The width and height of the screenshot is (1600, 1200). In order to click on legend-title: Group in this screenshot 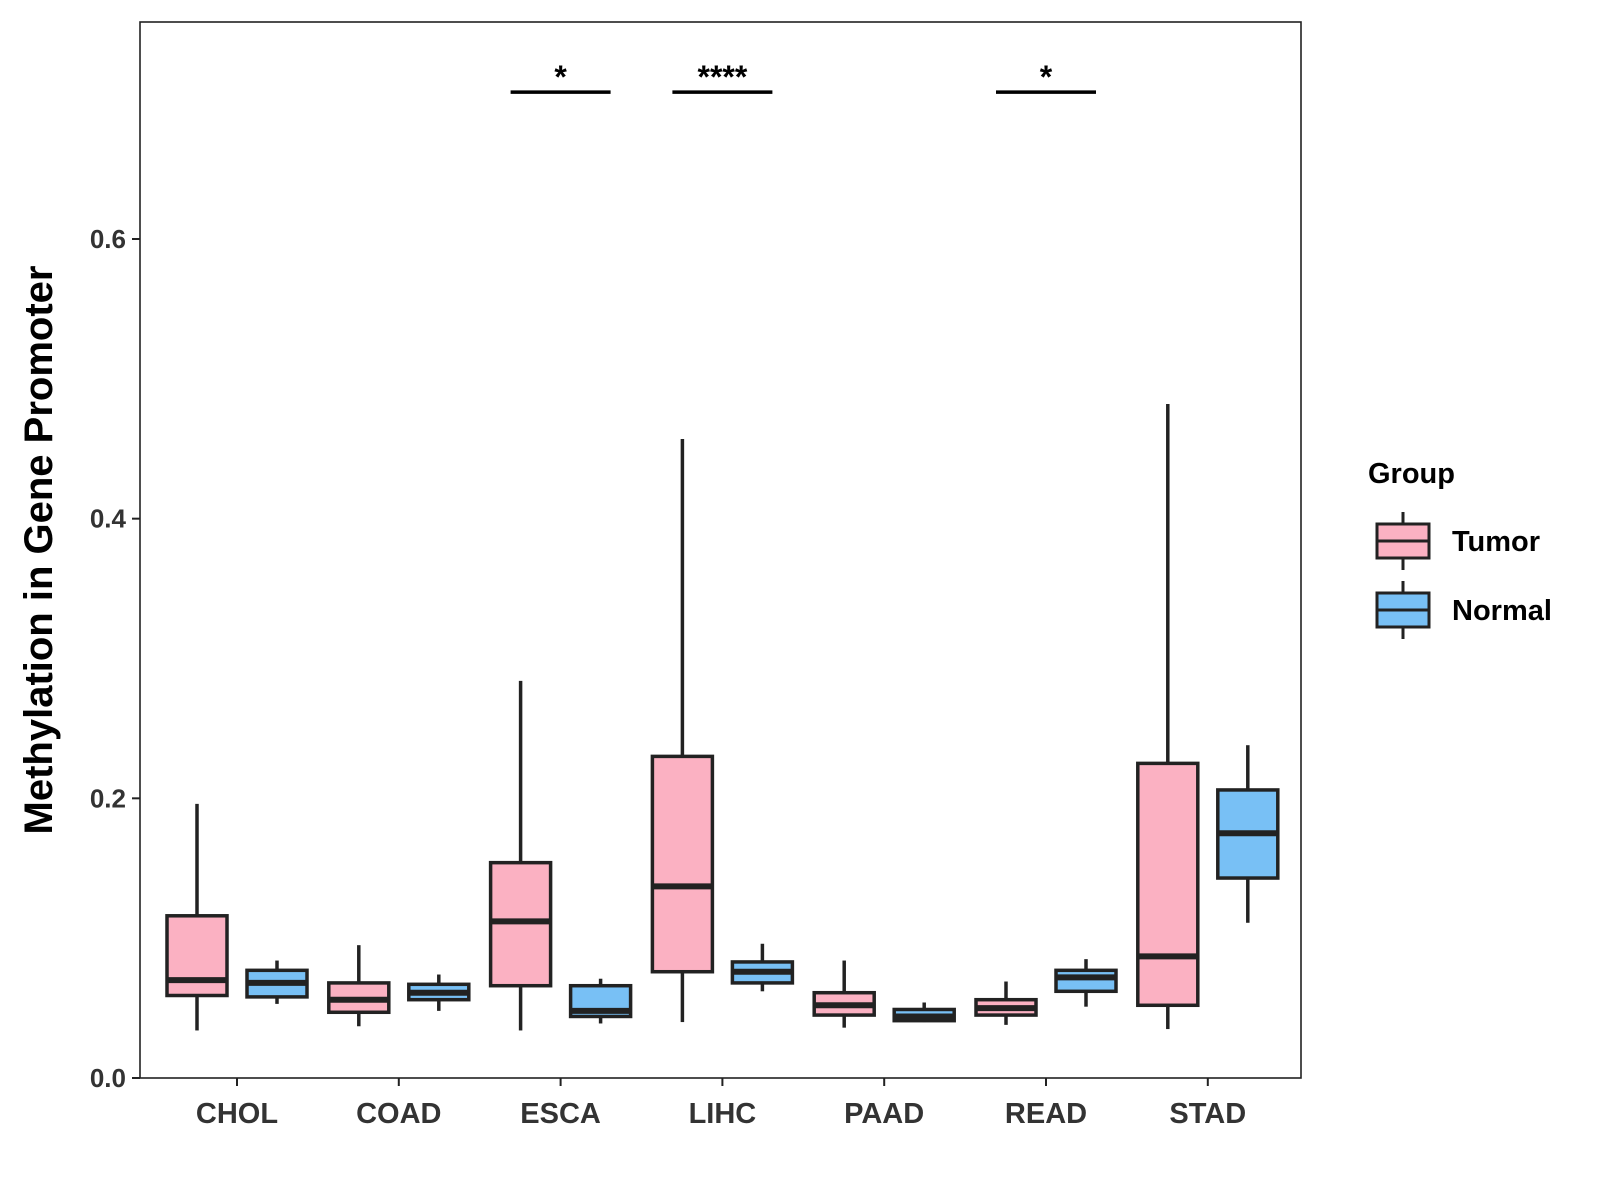, I will do `click(1411, 474)`.